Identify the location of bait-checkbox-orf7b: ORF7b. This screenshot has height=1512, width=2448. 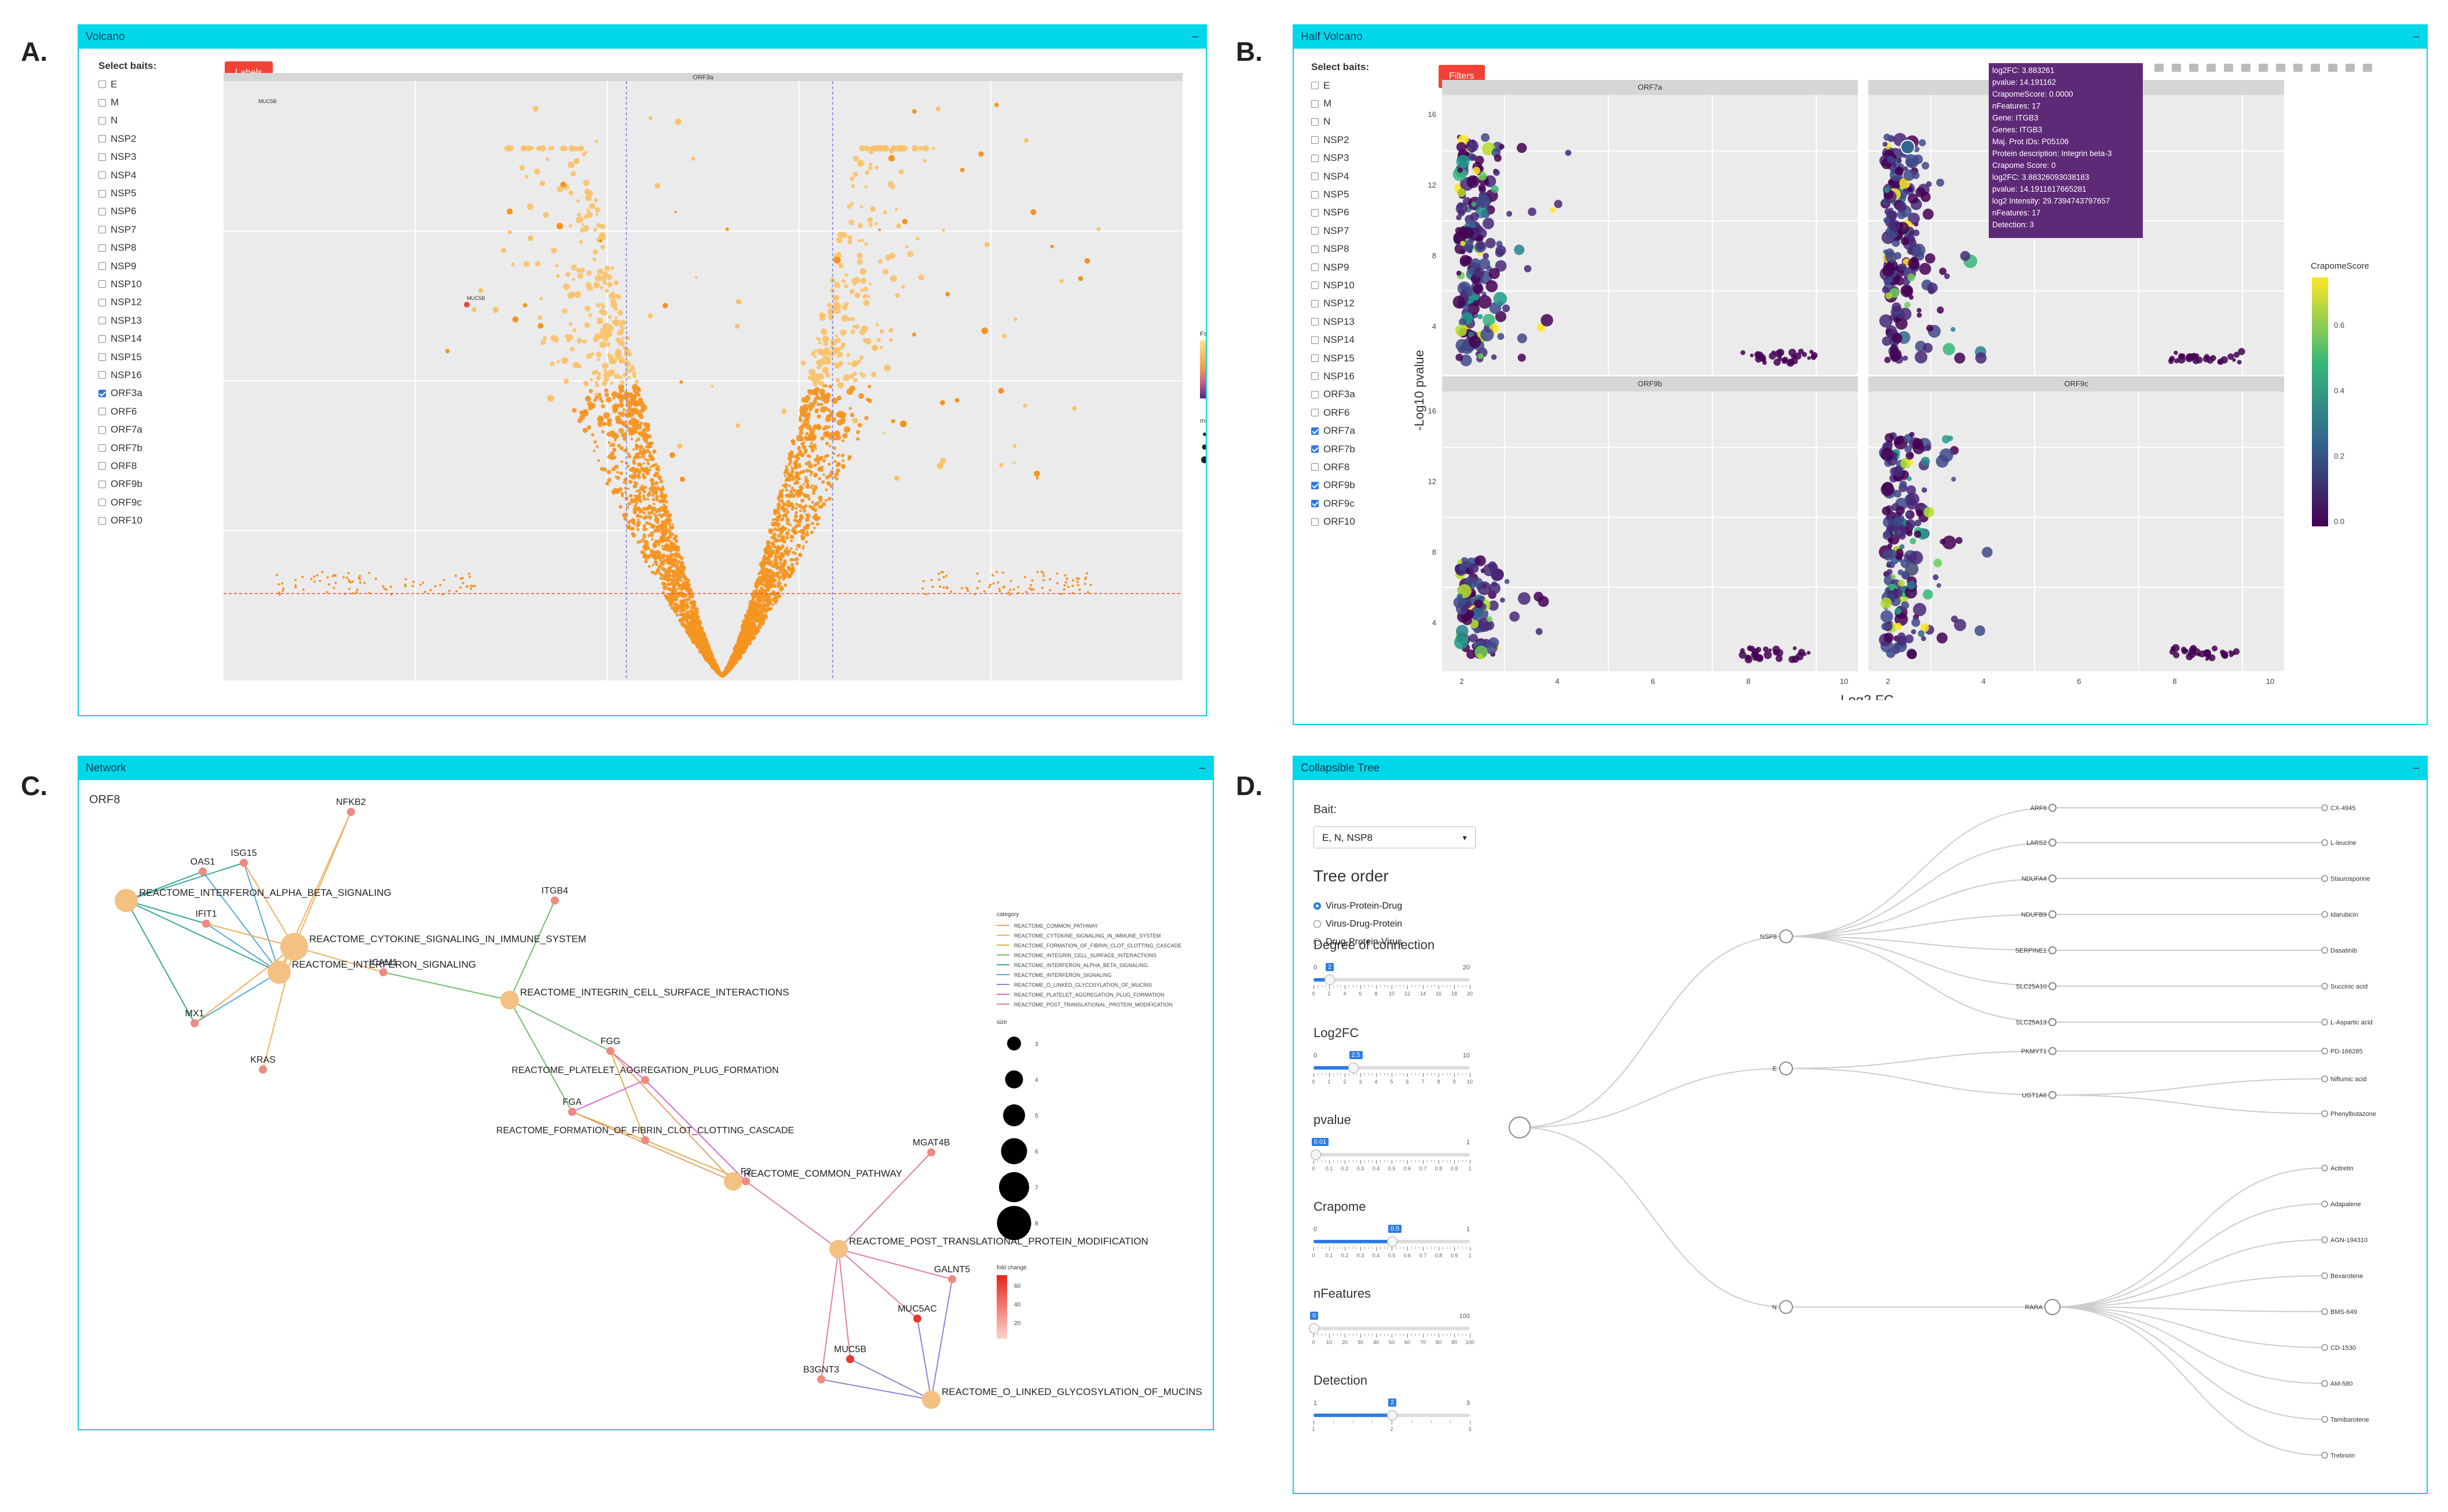
(127, 448).